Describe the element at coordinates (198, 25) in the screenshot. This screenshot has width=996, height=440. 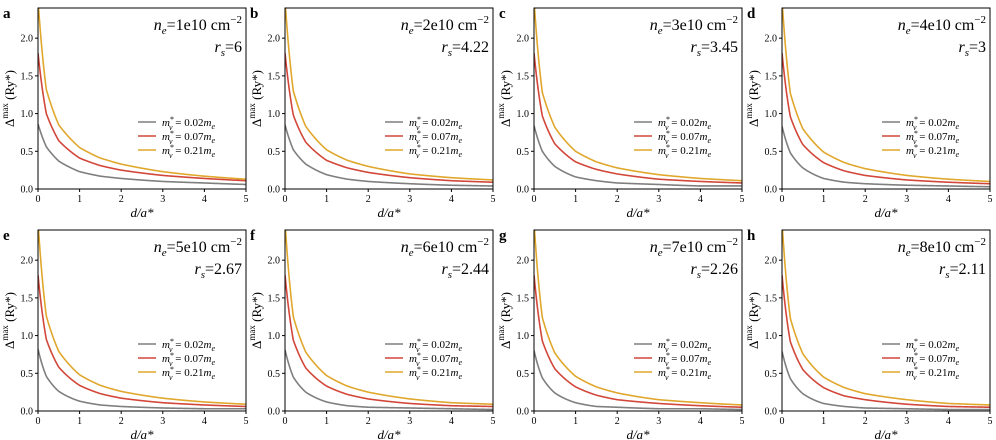
I see `density-annotation: ne=1e10 cm−2` at that location.